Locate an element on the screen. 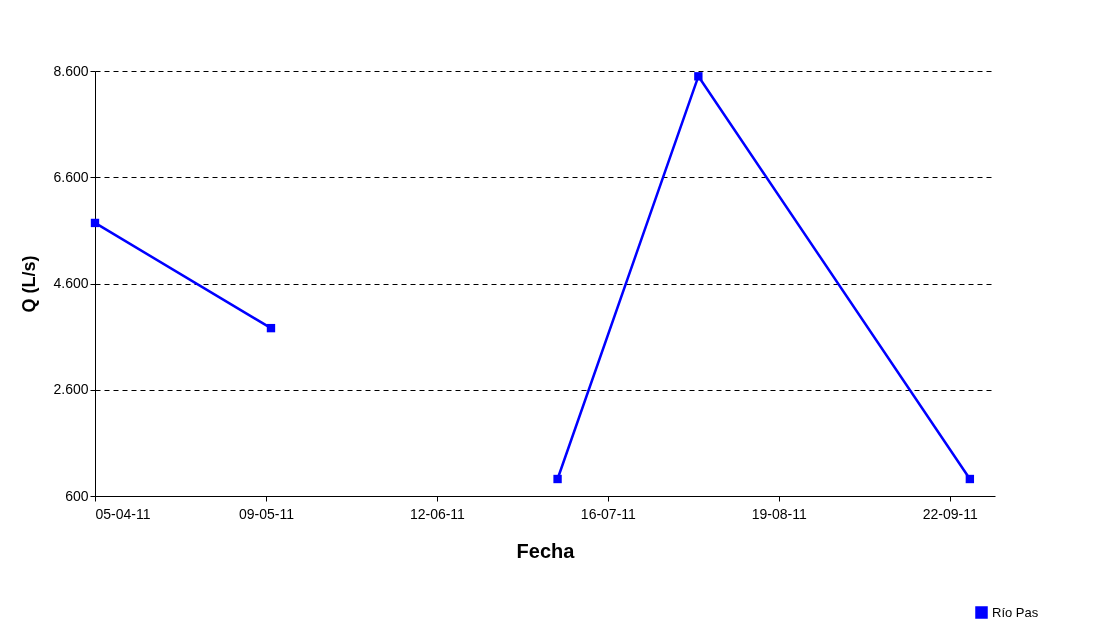 The width and height of the screenshot is (1106, 644). x-tick-label: 22-09-11 is located at coordinates (950, 513).